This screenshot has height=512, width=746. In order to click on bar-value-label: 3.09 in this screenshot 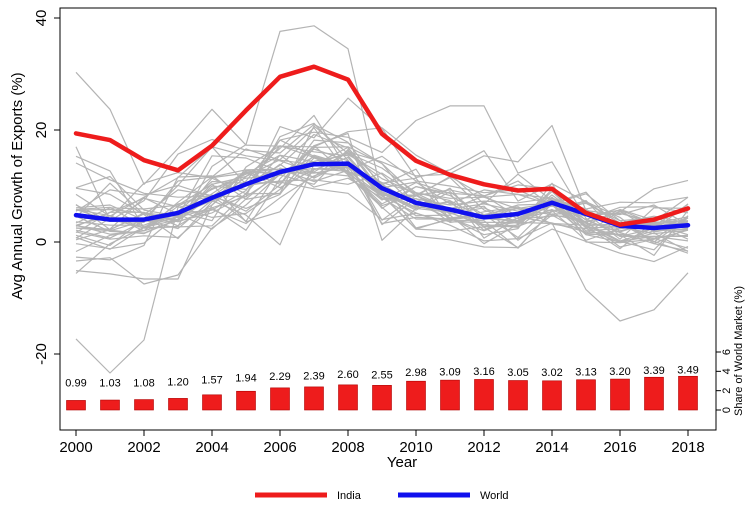, I will do `click(449, 373)`.